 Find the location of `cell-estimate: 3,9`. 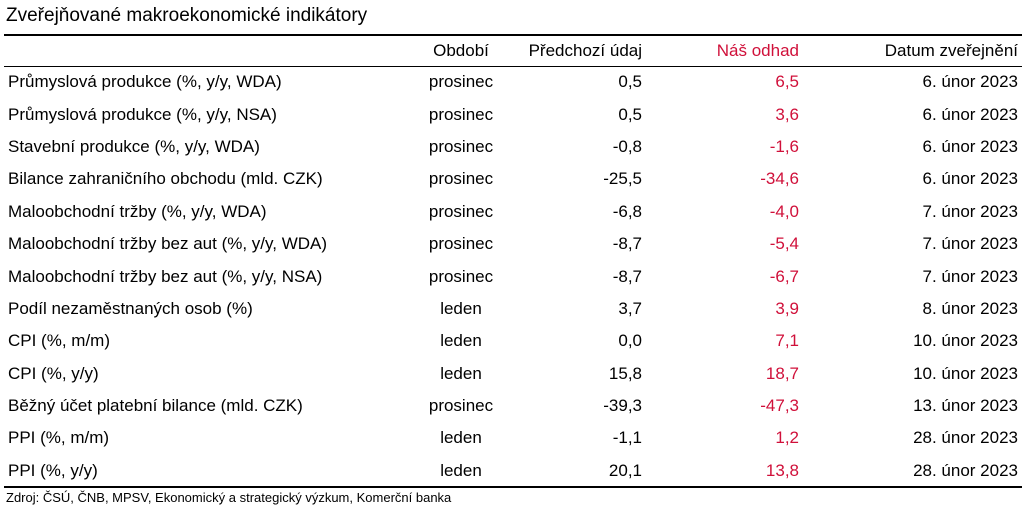

cell-estimate: 3,9 is located at coordinates (787, 308).